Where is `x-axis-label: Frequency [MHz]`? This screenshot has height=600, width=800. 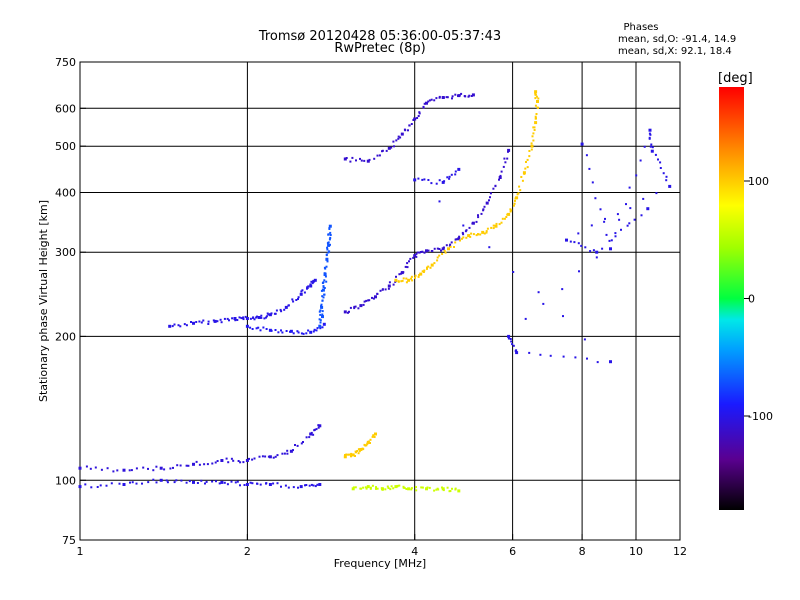
x-axis-label: Frequency [MHz] is located at coordinates (380, 563).